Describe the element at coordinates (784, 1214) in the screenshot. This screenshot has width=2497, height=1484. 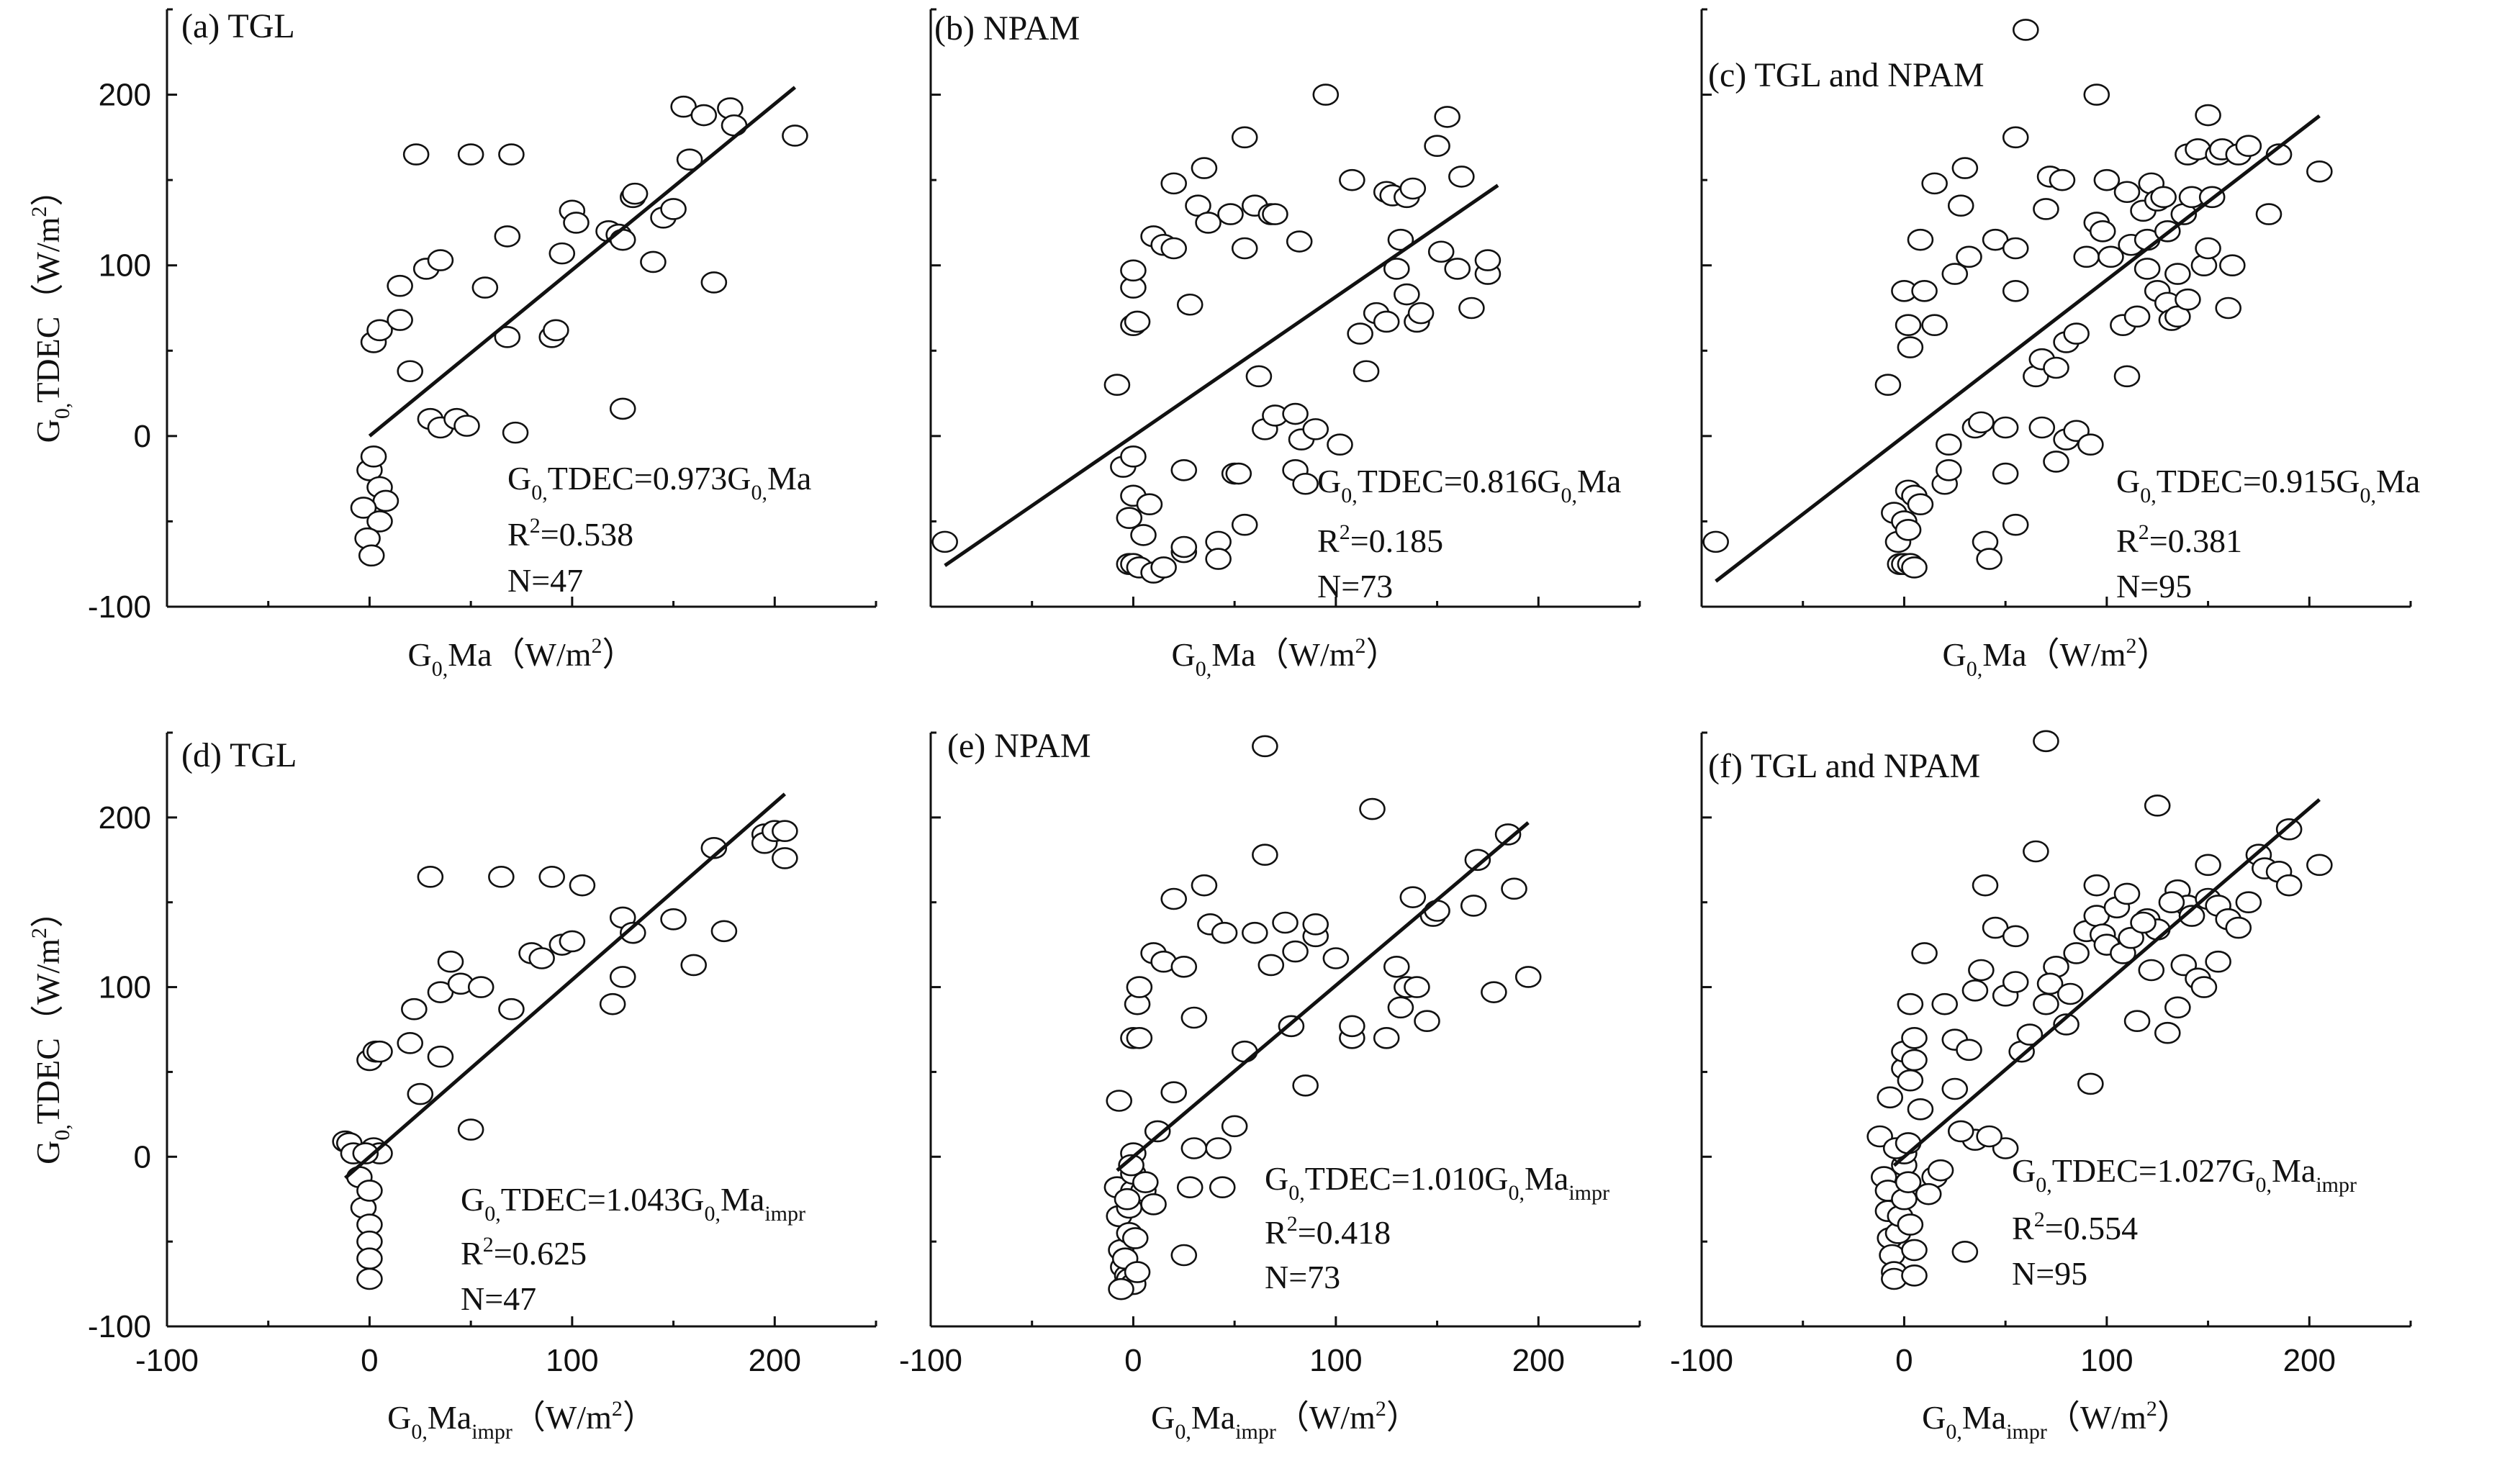
I see `eq-impr: impr` at that location.